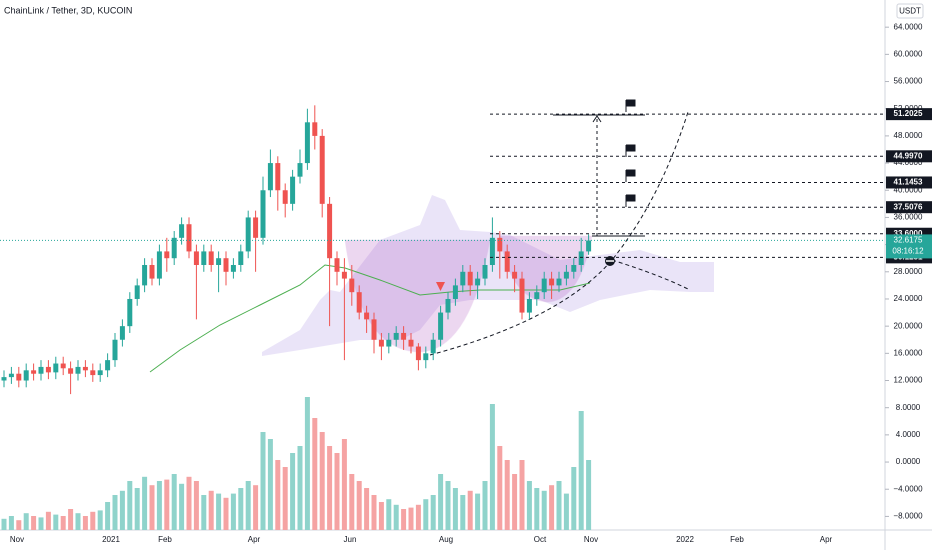 Image resolution: width=932 pixels, height=550 pixels. Describe the element at coordinates (908, 135) in the screenshot. I see `y-tick-label: 48.0000` at that location.